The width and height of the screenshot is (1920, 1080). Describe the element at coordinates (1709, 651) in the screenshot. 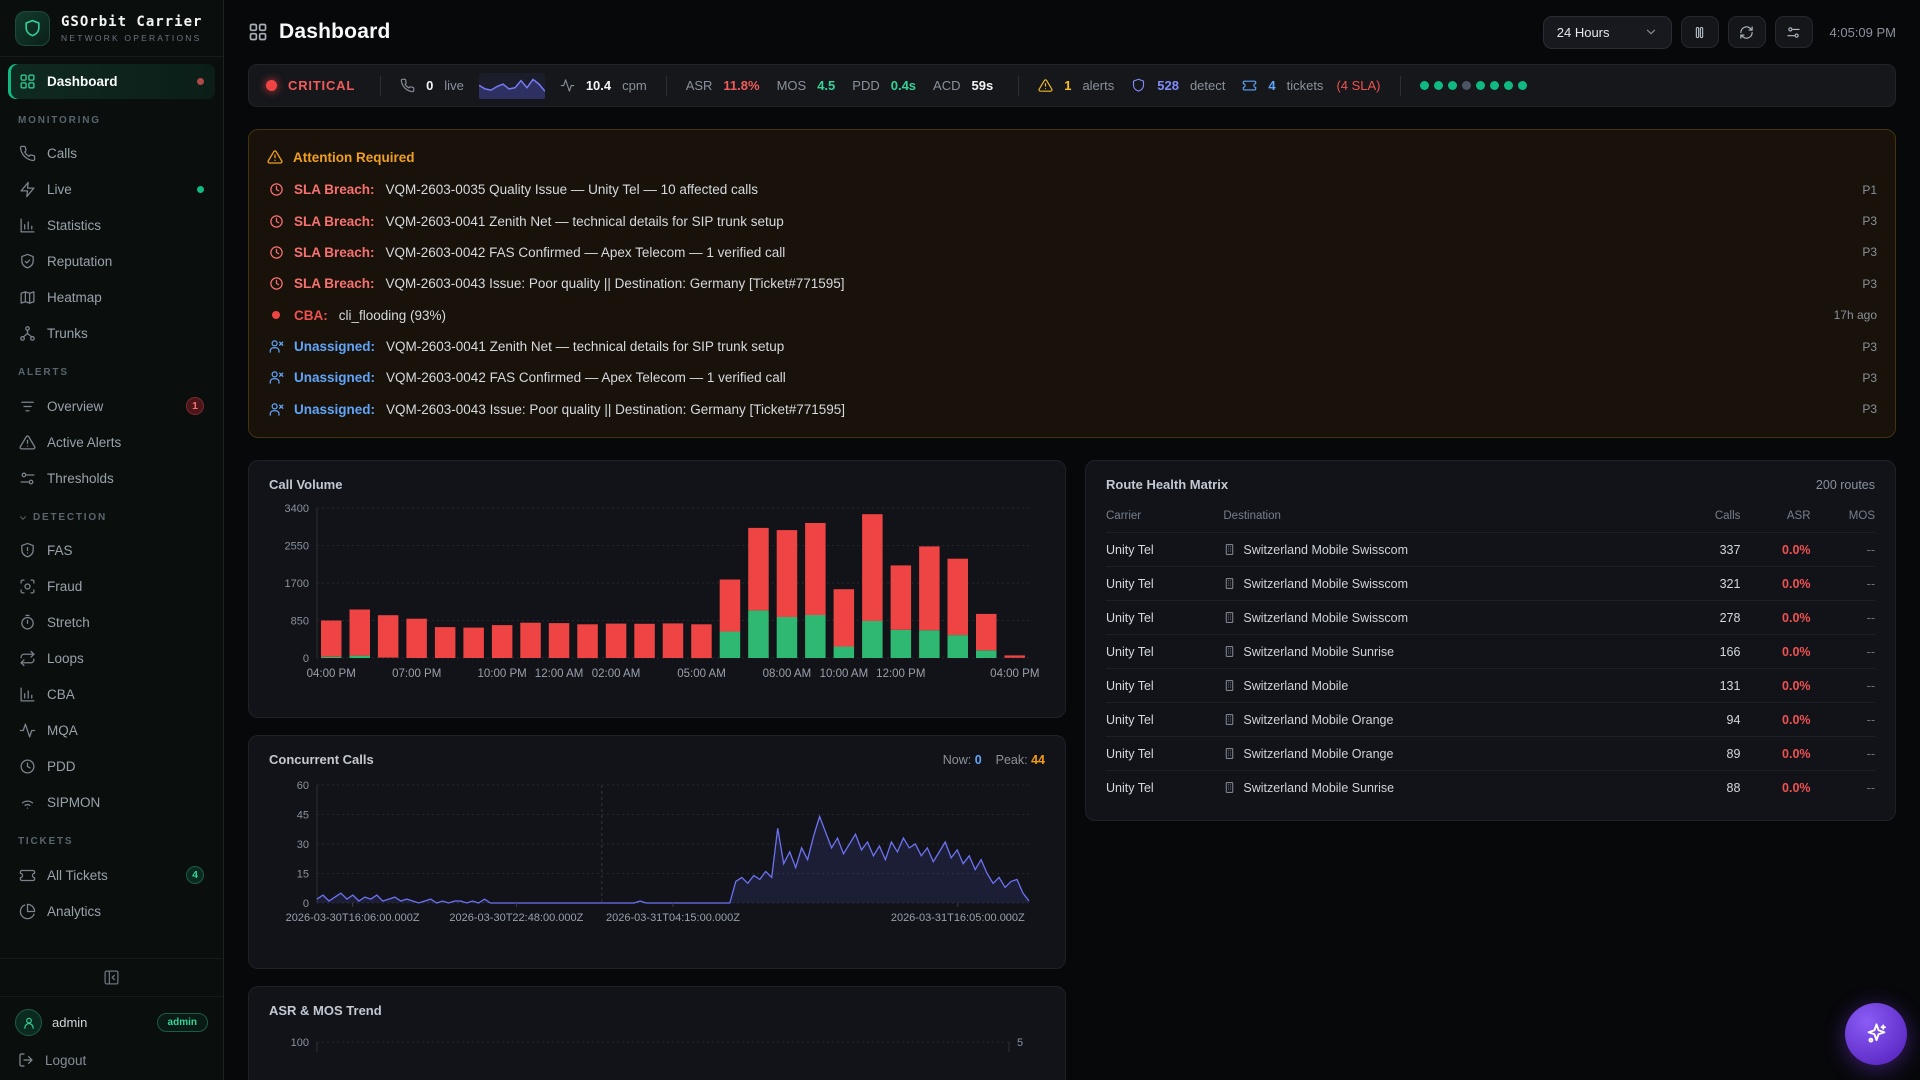

I see `route-calls: 166` at that location.